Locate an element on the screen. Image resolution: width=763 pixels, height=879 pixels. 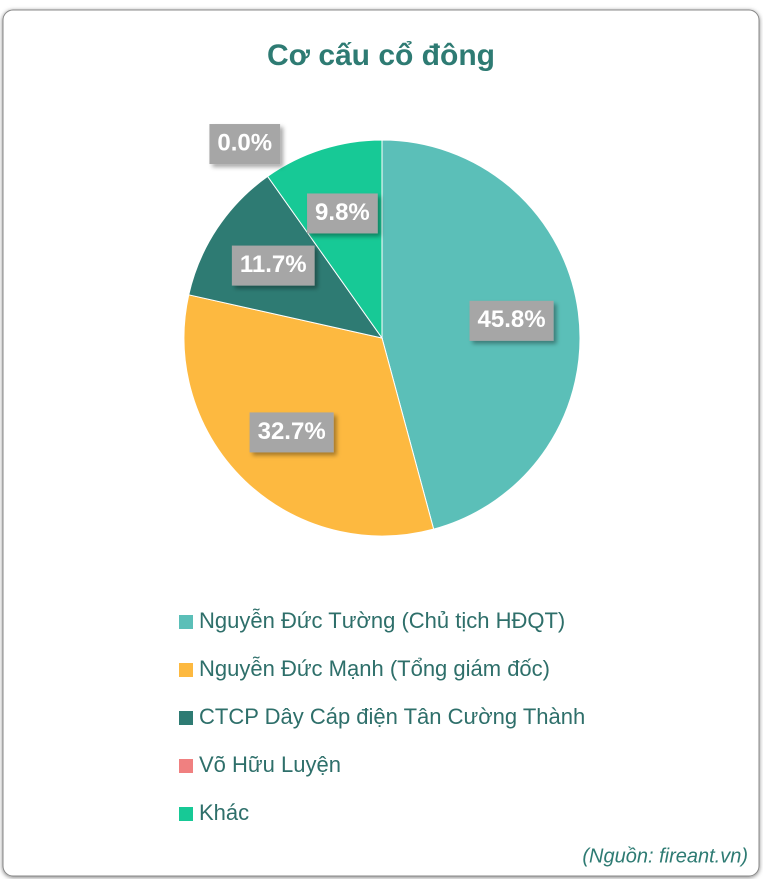
data-label: 11.7% is located at coordinates (273, 265).